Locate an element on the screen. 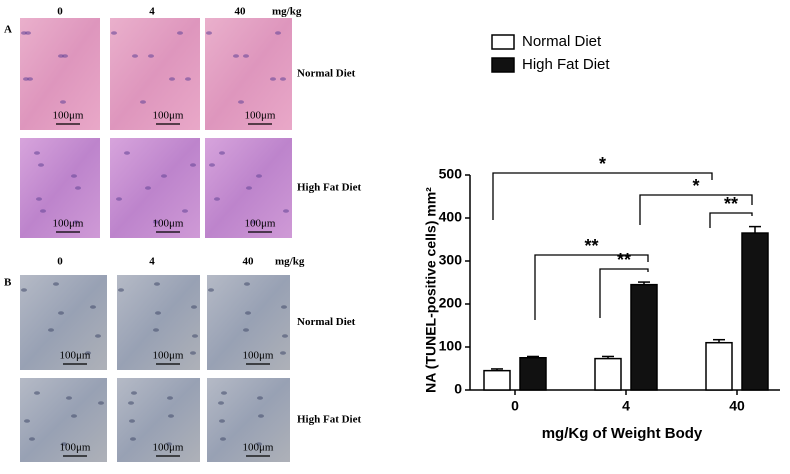 The image size is (790, 474). panel-label: A is located at coordinates (8, 30).